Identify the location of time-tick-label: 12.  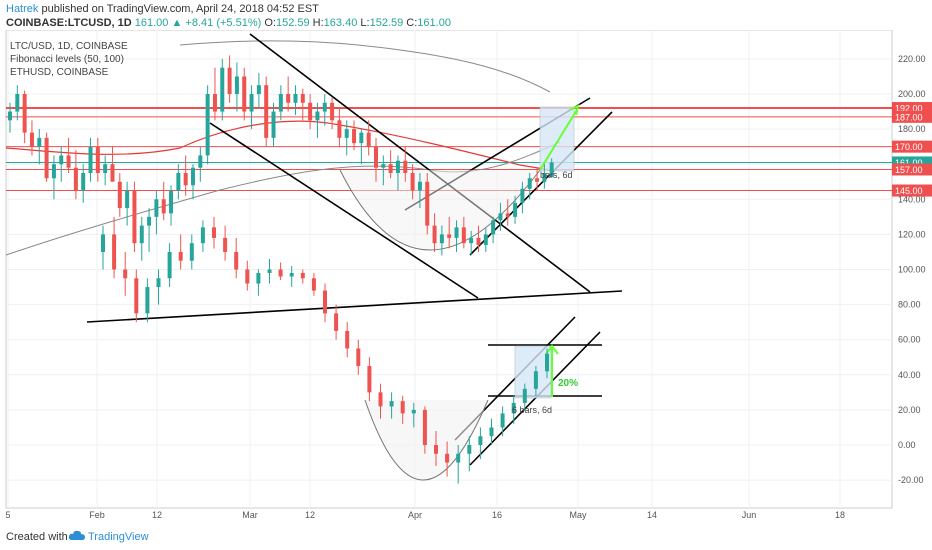
(157, 515).